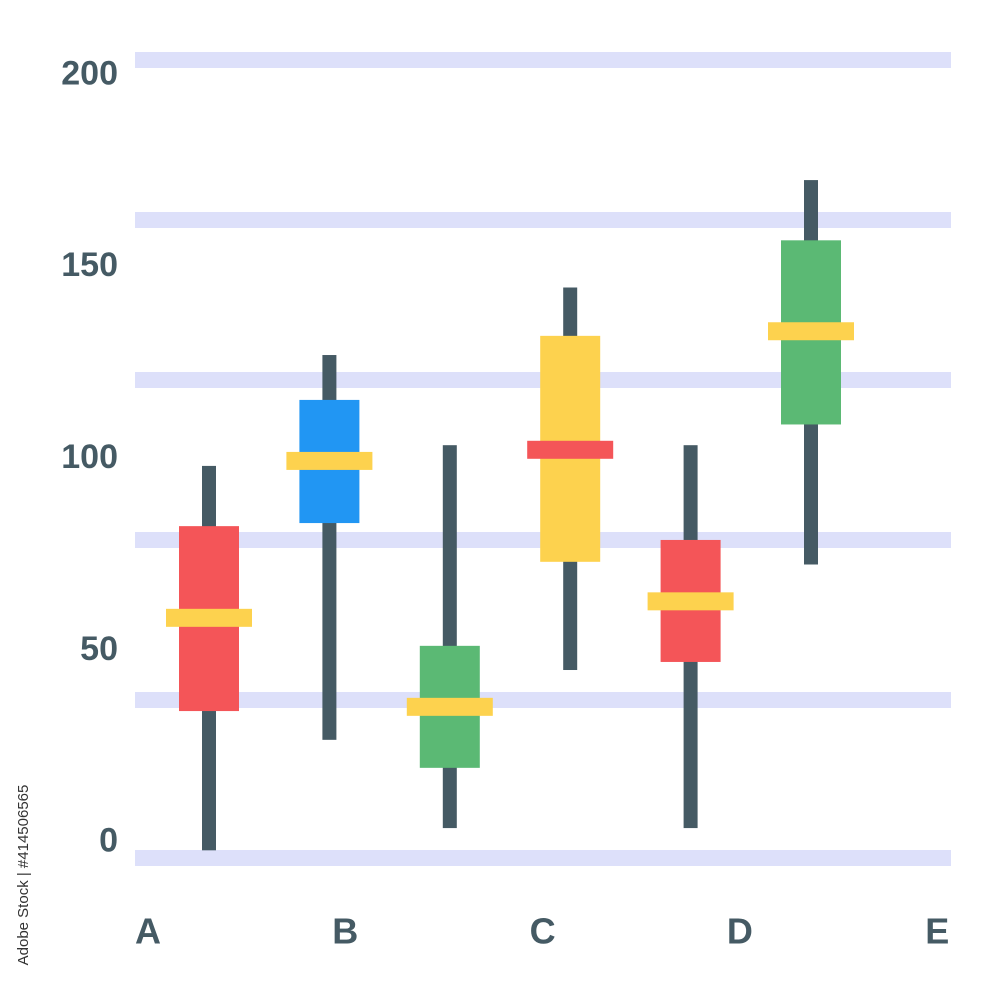 Image resolution: width=1000 pixels, height=1000 pixels. I want to click on y-tick-label: 200, so click(89, 73).